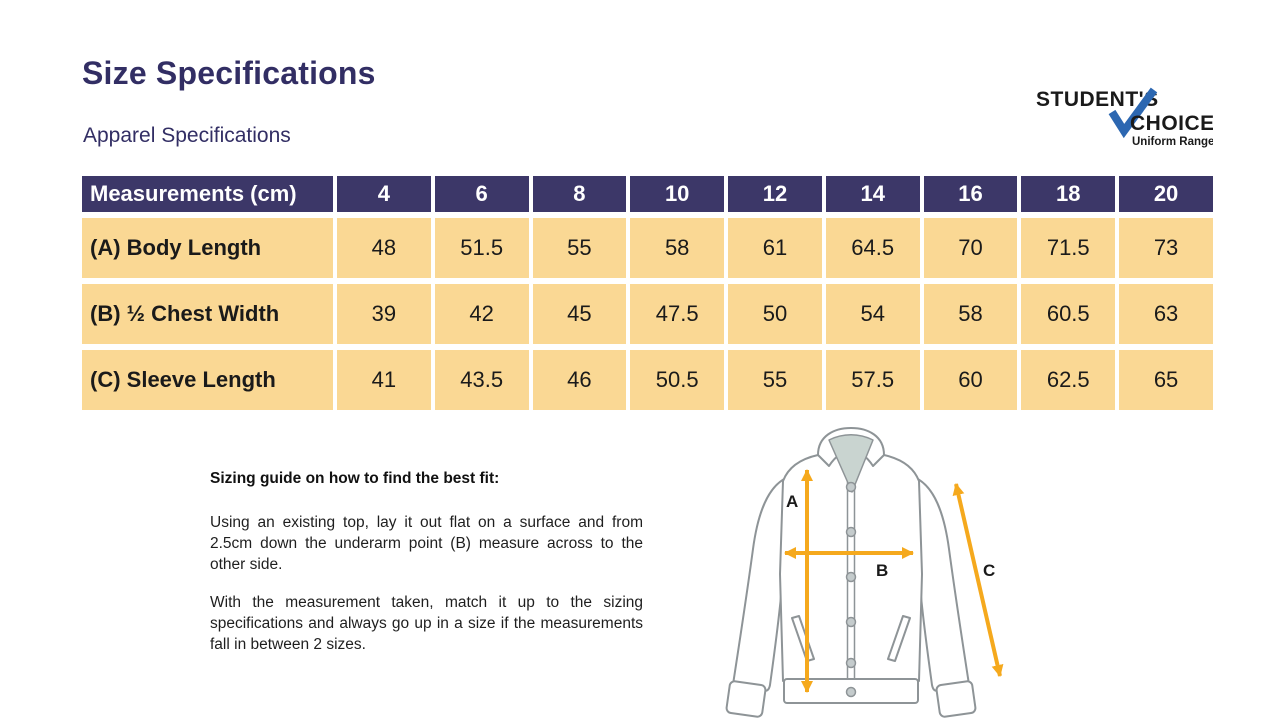  Describe the element at coordinates (1172, 142) in the screenshot. I see `logo-tagline: Uniform Range` at that location.